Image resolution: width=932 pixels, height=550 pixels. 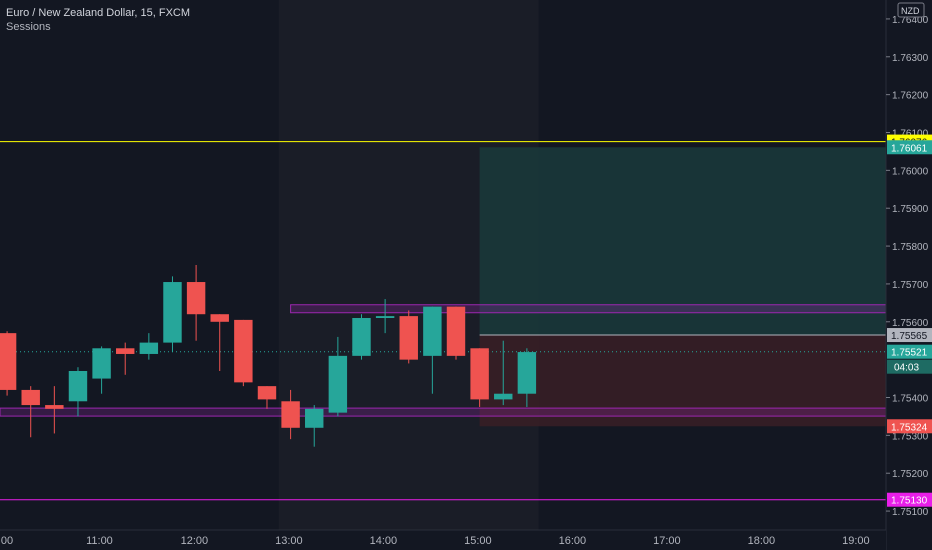 What do you see at coordinates (910, 247) in the screenshot?
I see `price-tick-label-6: 1.75800` at bounding box center [910, 247].